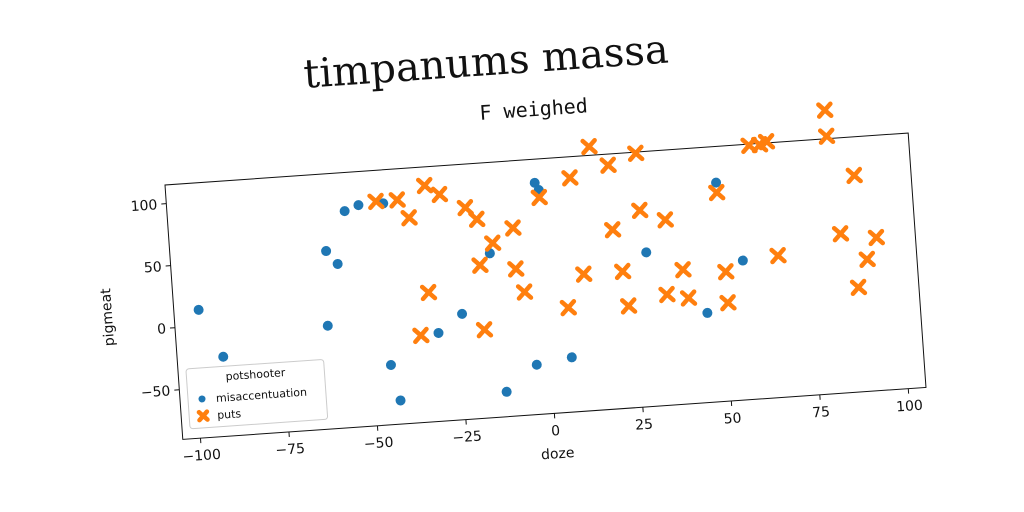  Describe the element at coordinates (378, 444) in the screenshot. I see `x-tick-label: −50` at that location.